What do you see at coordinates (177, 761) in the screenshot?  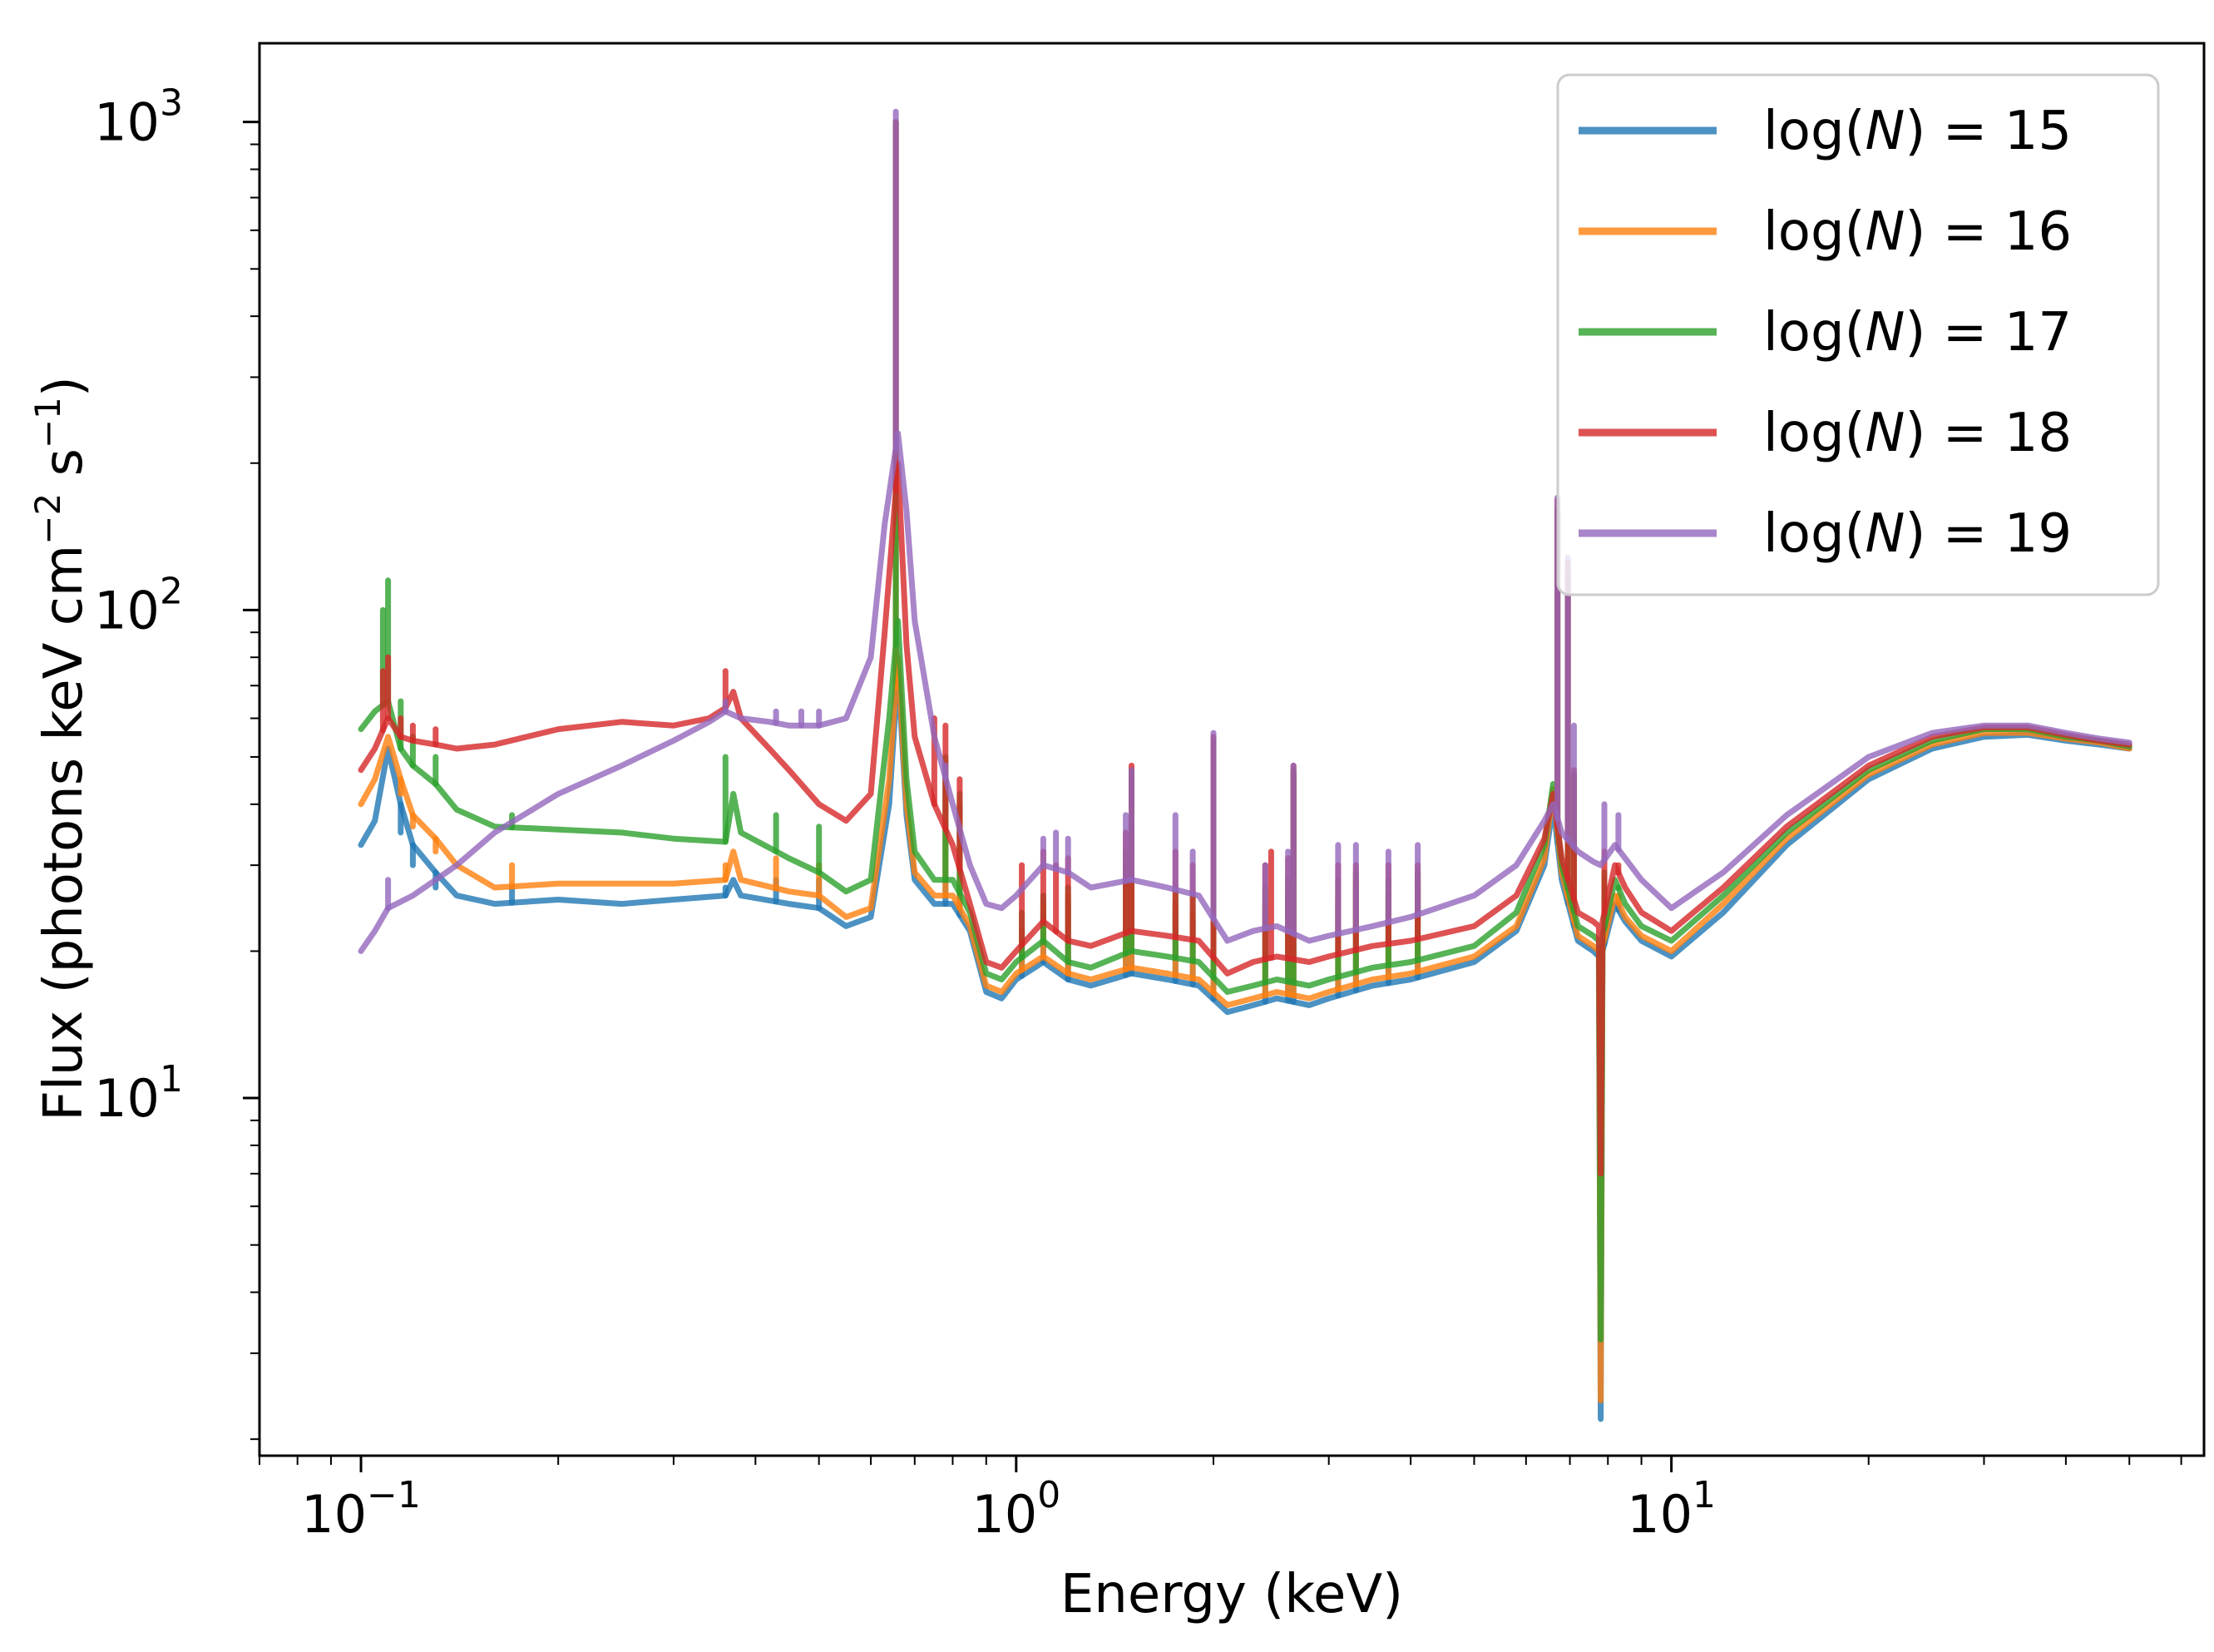 I see `y-axis: 10¹ 10² 10³` at bounding box center [177, 761].